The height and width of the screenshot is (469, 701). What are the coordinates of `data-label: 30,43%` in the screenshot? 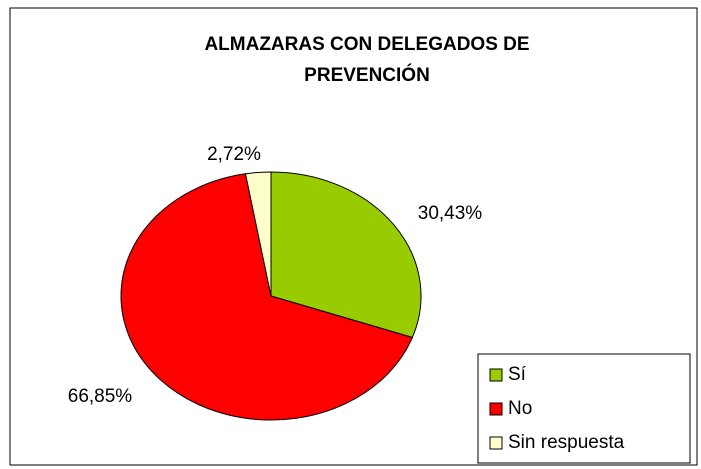 It's located at (450, 213).